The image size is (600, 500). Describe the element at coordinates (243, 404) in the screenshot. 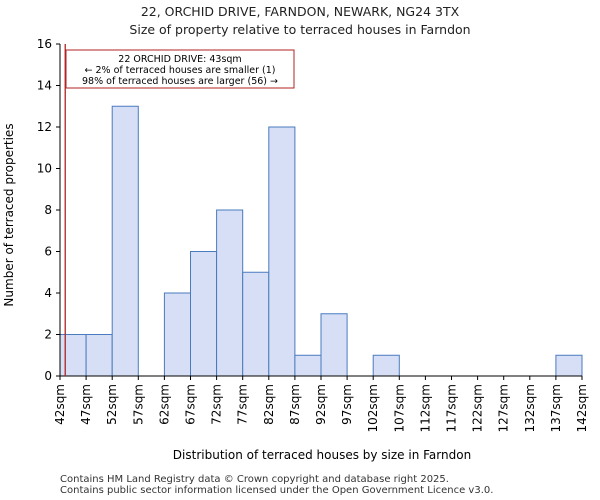

I see `x-tick-label: 77sqm` at that location.